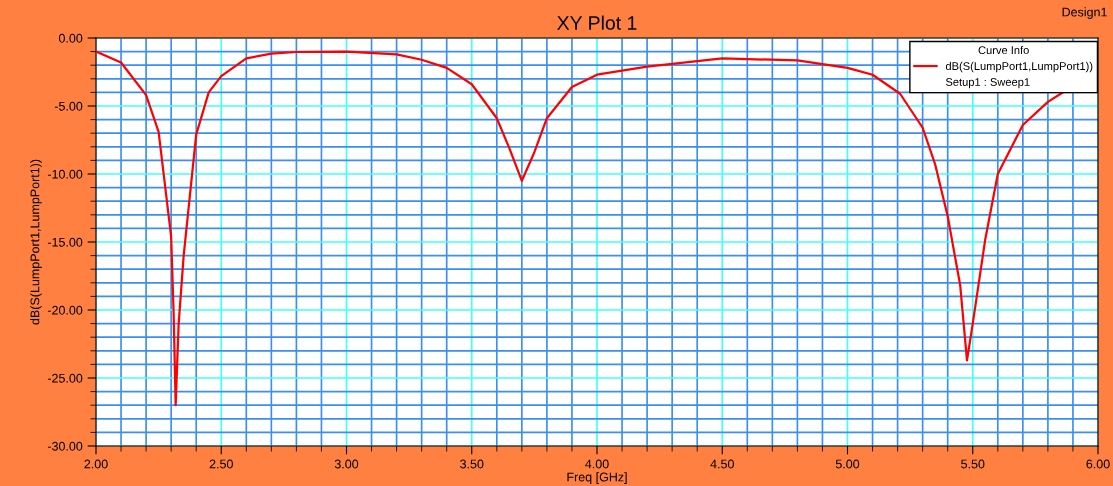 The image size is (1113, 486). I want to click on y-tick-label: -15.00, so click(65, 242).